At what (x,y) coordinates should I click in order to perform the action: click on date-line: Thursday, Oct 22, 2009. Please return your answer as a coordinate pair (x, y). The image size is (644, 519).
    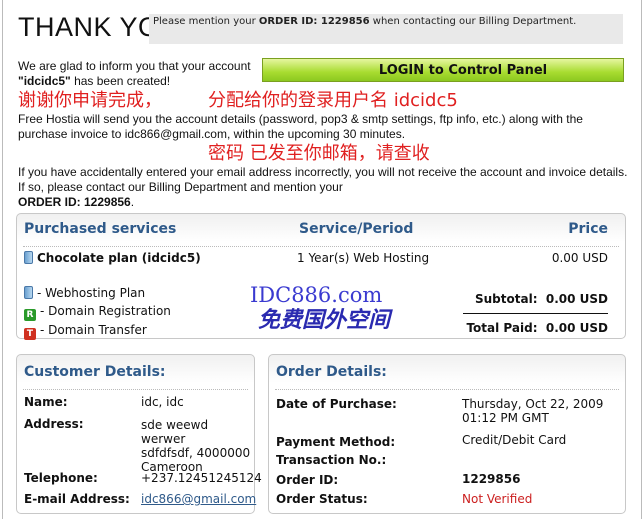
    Looking at the image, I should click on (533, 404).